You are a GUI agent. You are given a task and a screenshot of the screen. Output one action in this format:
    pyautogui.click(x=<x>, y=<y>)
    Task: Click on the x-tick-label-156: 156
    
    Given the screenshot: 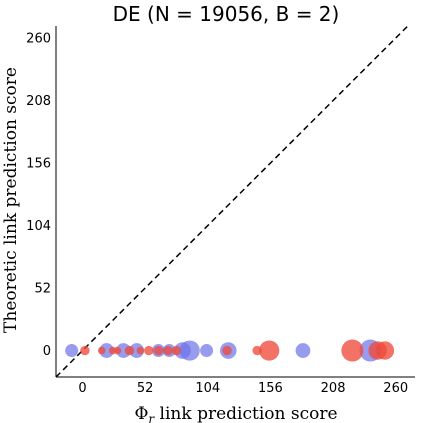 What is the action you would take?
    pyautogui.click(x=270, y=388)
    